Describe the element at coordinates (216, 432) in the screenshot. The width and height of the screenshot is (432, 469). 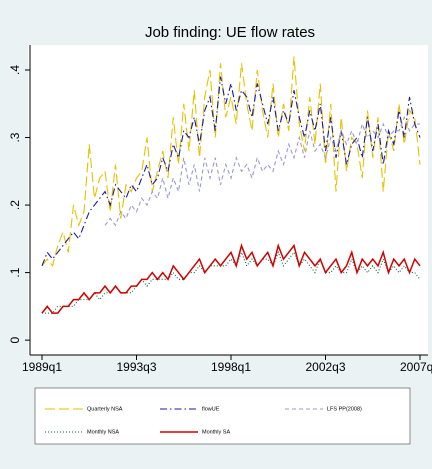
I see `legend-label: Monthly SA` at that location.